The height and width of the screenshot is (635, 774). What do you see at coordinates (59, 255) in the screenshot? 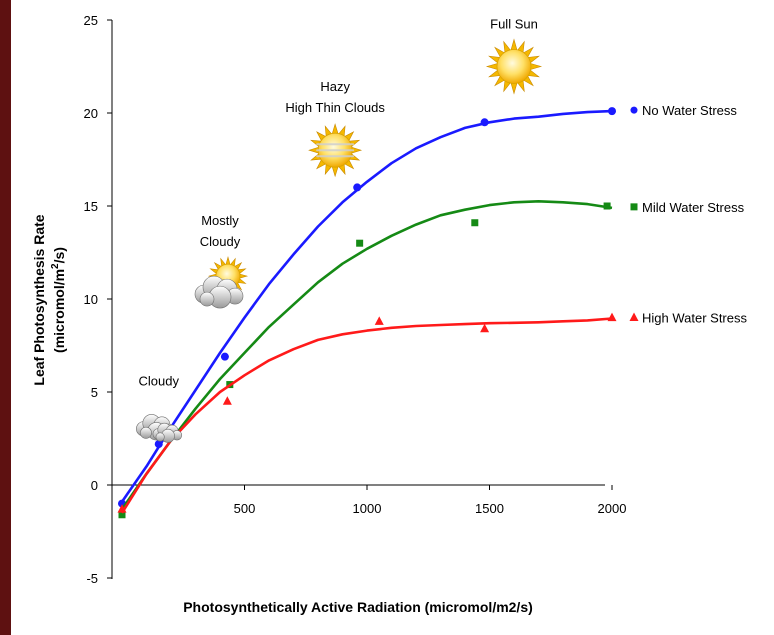
I see `y-axis-unit-suffix: /s)` at bounding box center [59, 255].